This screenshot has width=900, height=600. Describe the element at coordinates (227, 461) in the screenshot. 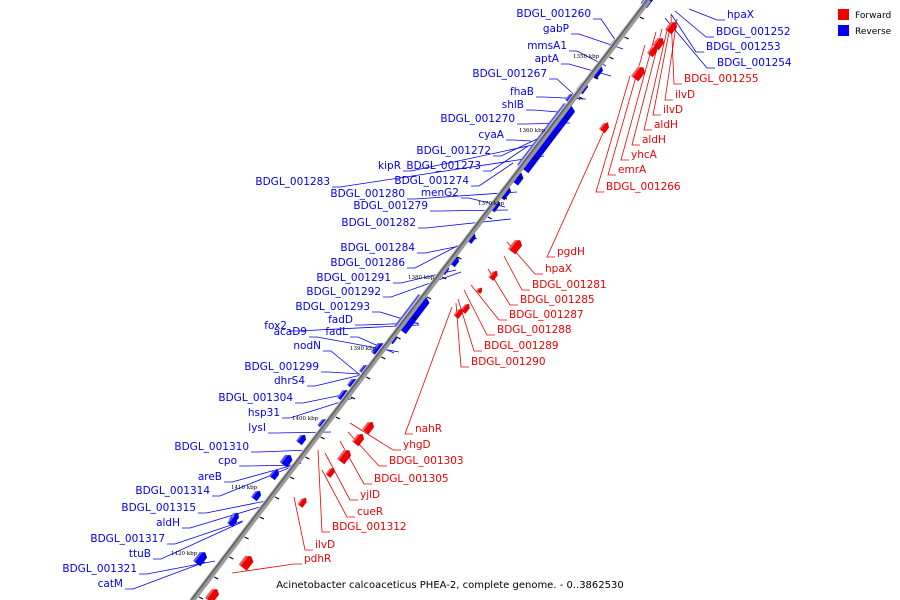

I see `gene-label: cpo` at that location.